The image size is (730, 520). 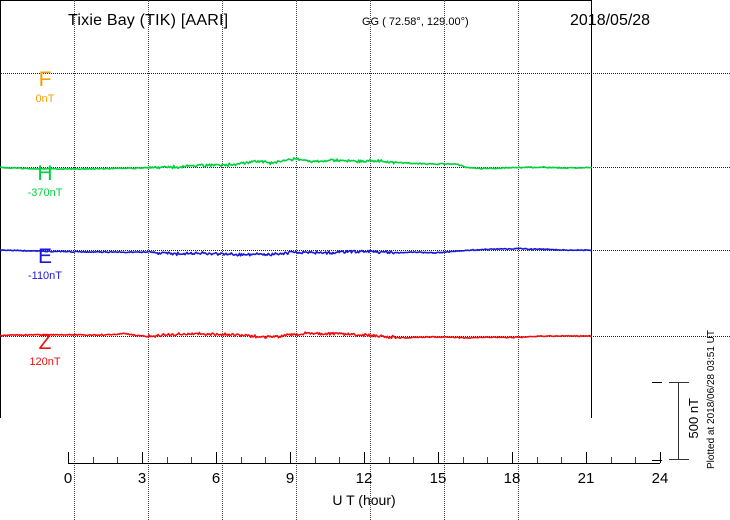 I want to click on x-axis-line, so click(x=364, y=463).